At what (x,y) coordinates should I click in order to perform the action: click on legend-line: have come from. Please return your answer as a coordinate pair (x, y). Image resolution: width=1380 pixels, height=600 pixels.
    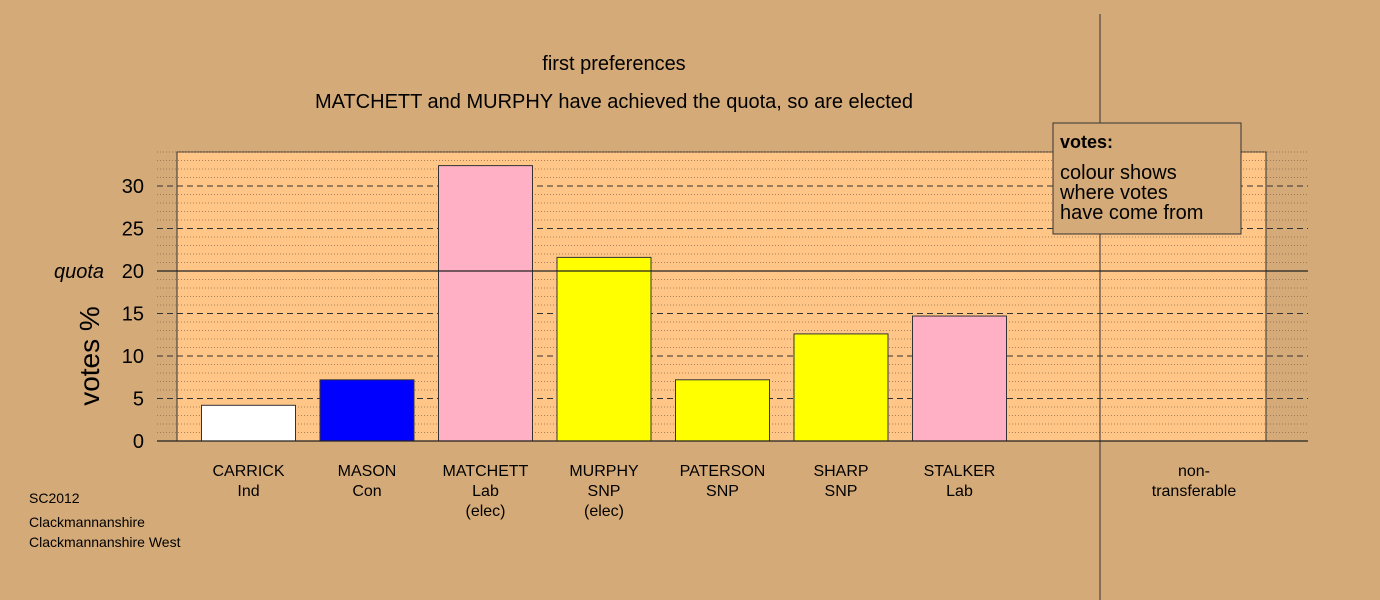
    Looking at the image, I should click on (1131, 213).